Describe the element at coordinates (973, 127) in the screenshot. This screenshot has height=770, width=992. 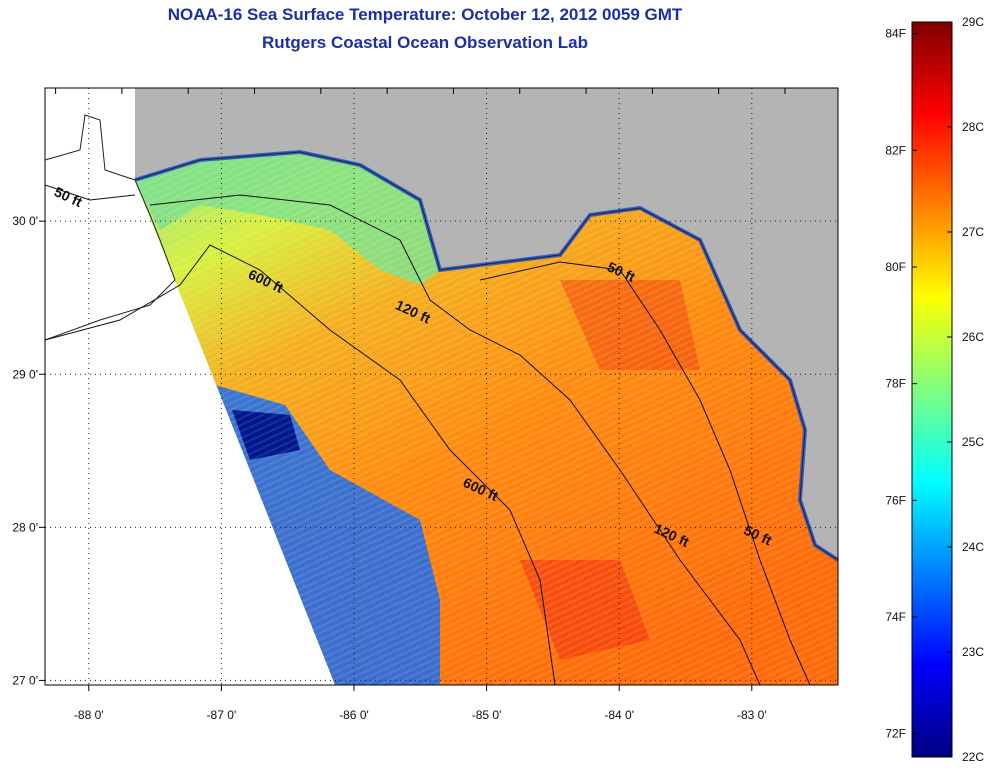
I see `colorbar-label-c: 28C` at that location.